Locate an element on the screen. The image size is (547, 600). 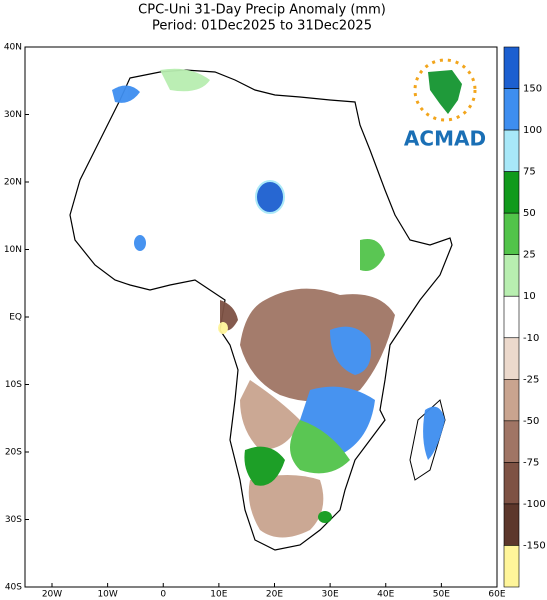
subtitle: Period: 01Dec2025 to 31Dec2025 is located at coordinates (262, 26).